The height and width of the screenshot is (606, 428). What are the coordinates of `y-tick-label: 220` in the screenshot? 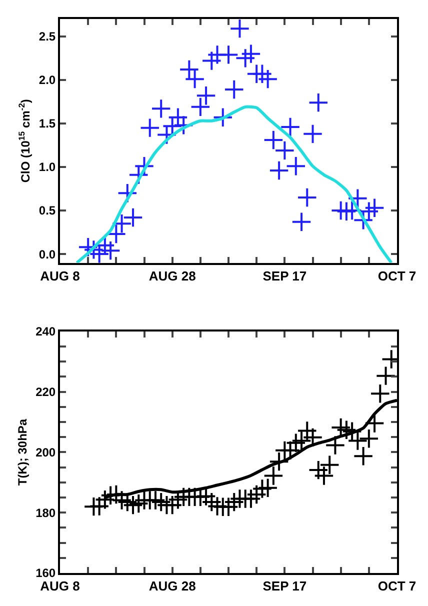 It's located at (46, 392).